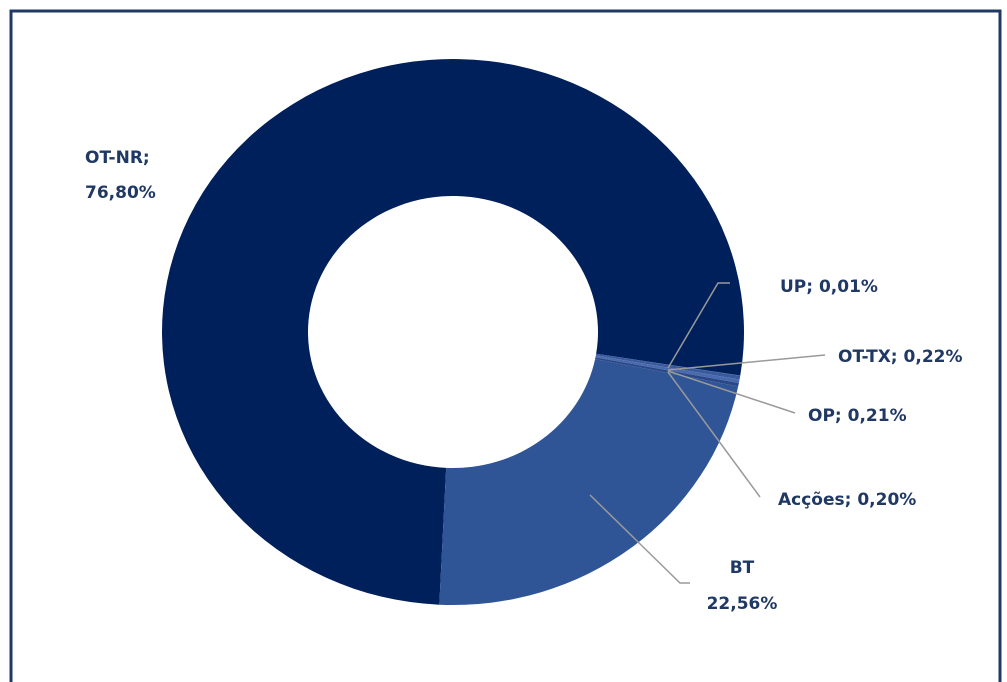 Image resolution: width=1007 pixels, height=682 pixels. Describe the element at coordinates (857, 416) in the screenshot. I see `data-label: OP; 0,21%` at that location.